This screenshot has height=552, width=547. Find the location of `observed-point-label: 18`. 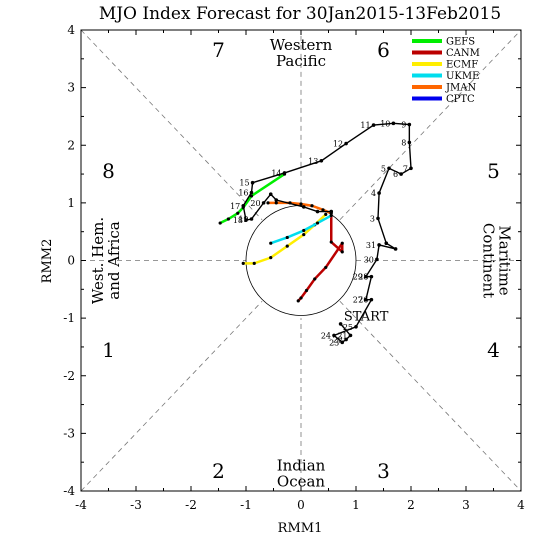

observed-point-label: 18 is located at coordinates (238, 220).